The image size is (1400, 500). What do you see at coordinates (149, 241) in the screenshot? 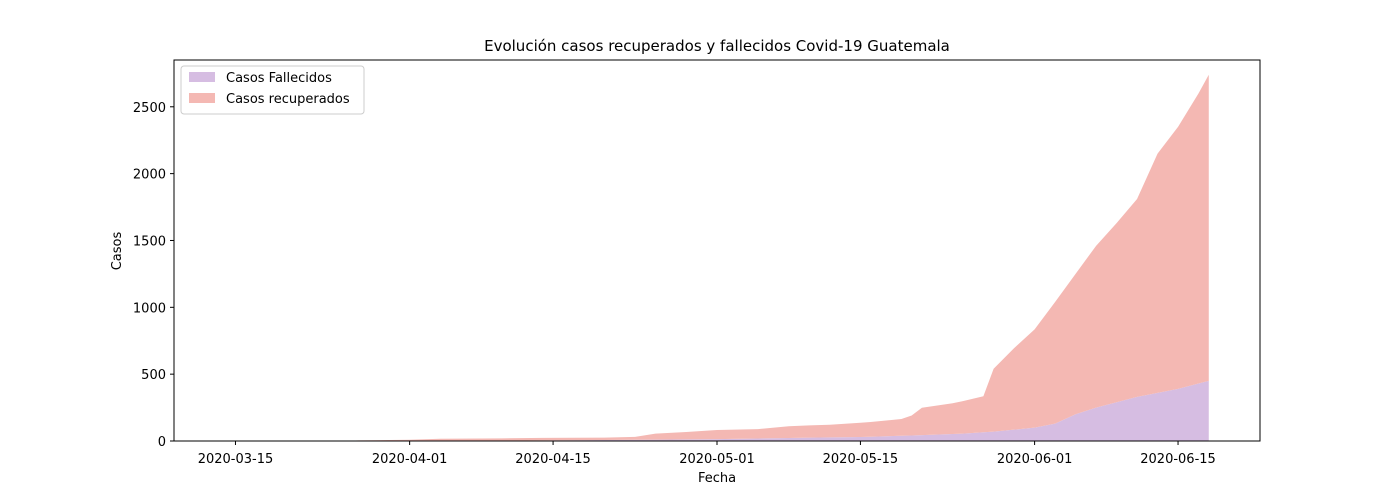
I see `y-tick-label: 1500` at bounding box center [149, 241].